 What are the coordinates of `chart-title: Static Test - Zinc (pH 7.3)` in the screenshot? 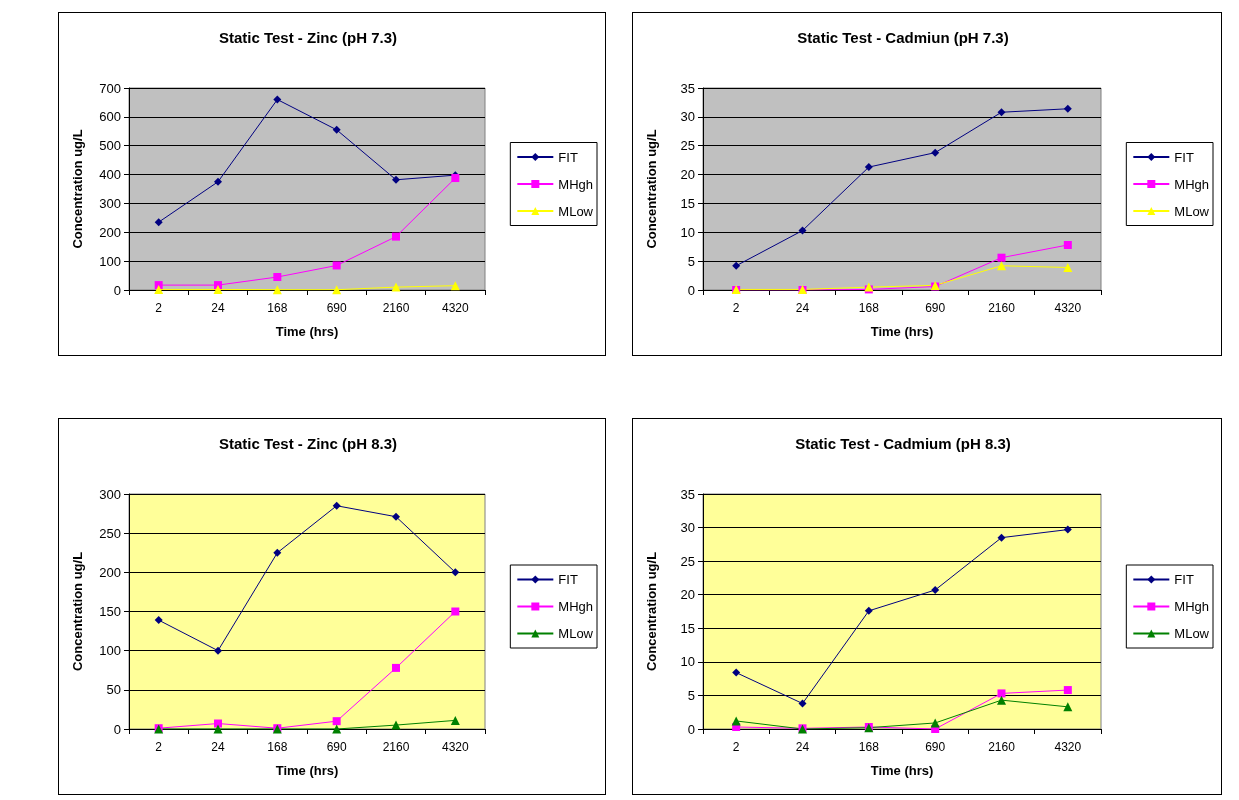 It's located at (308, 37).